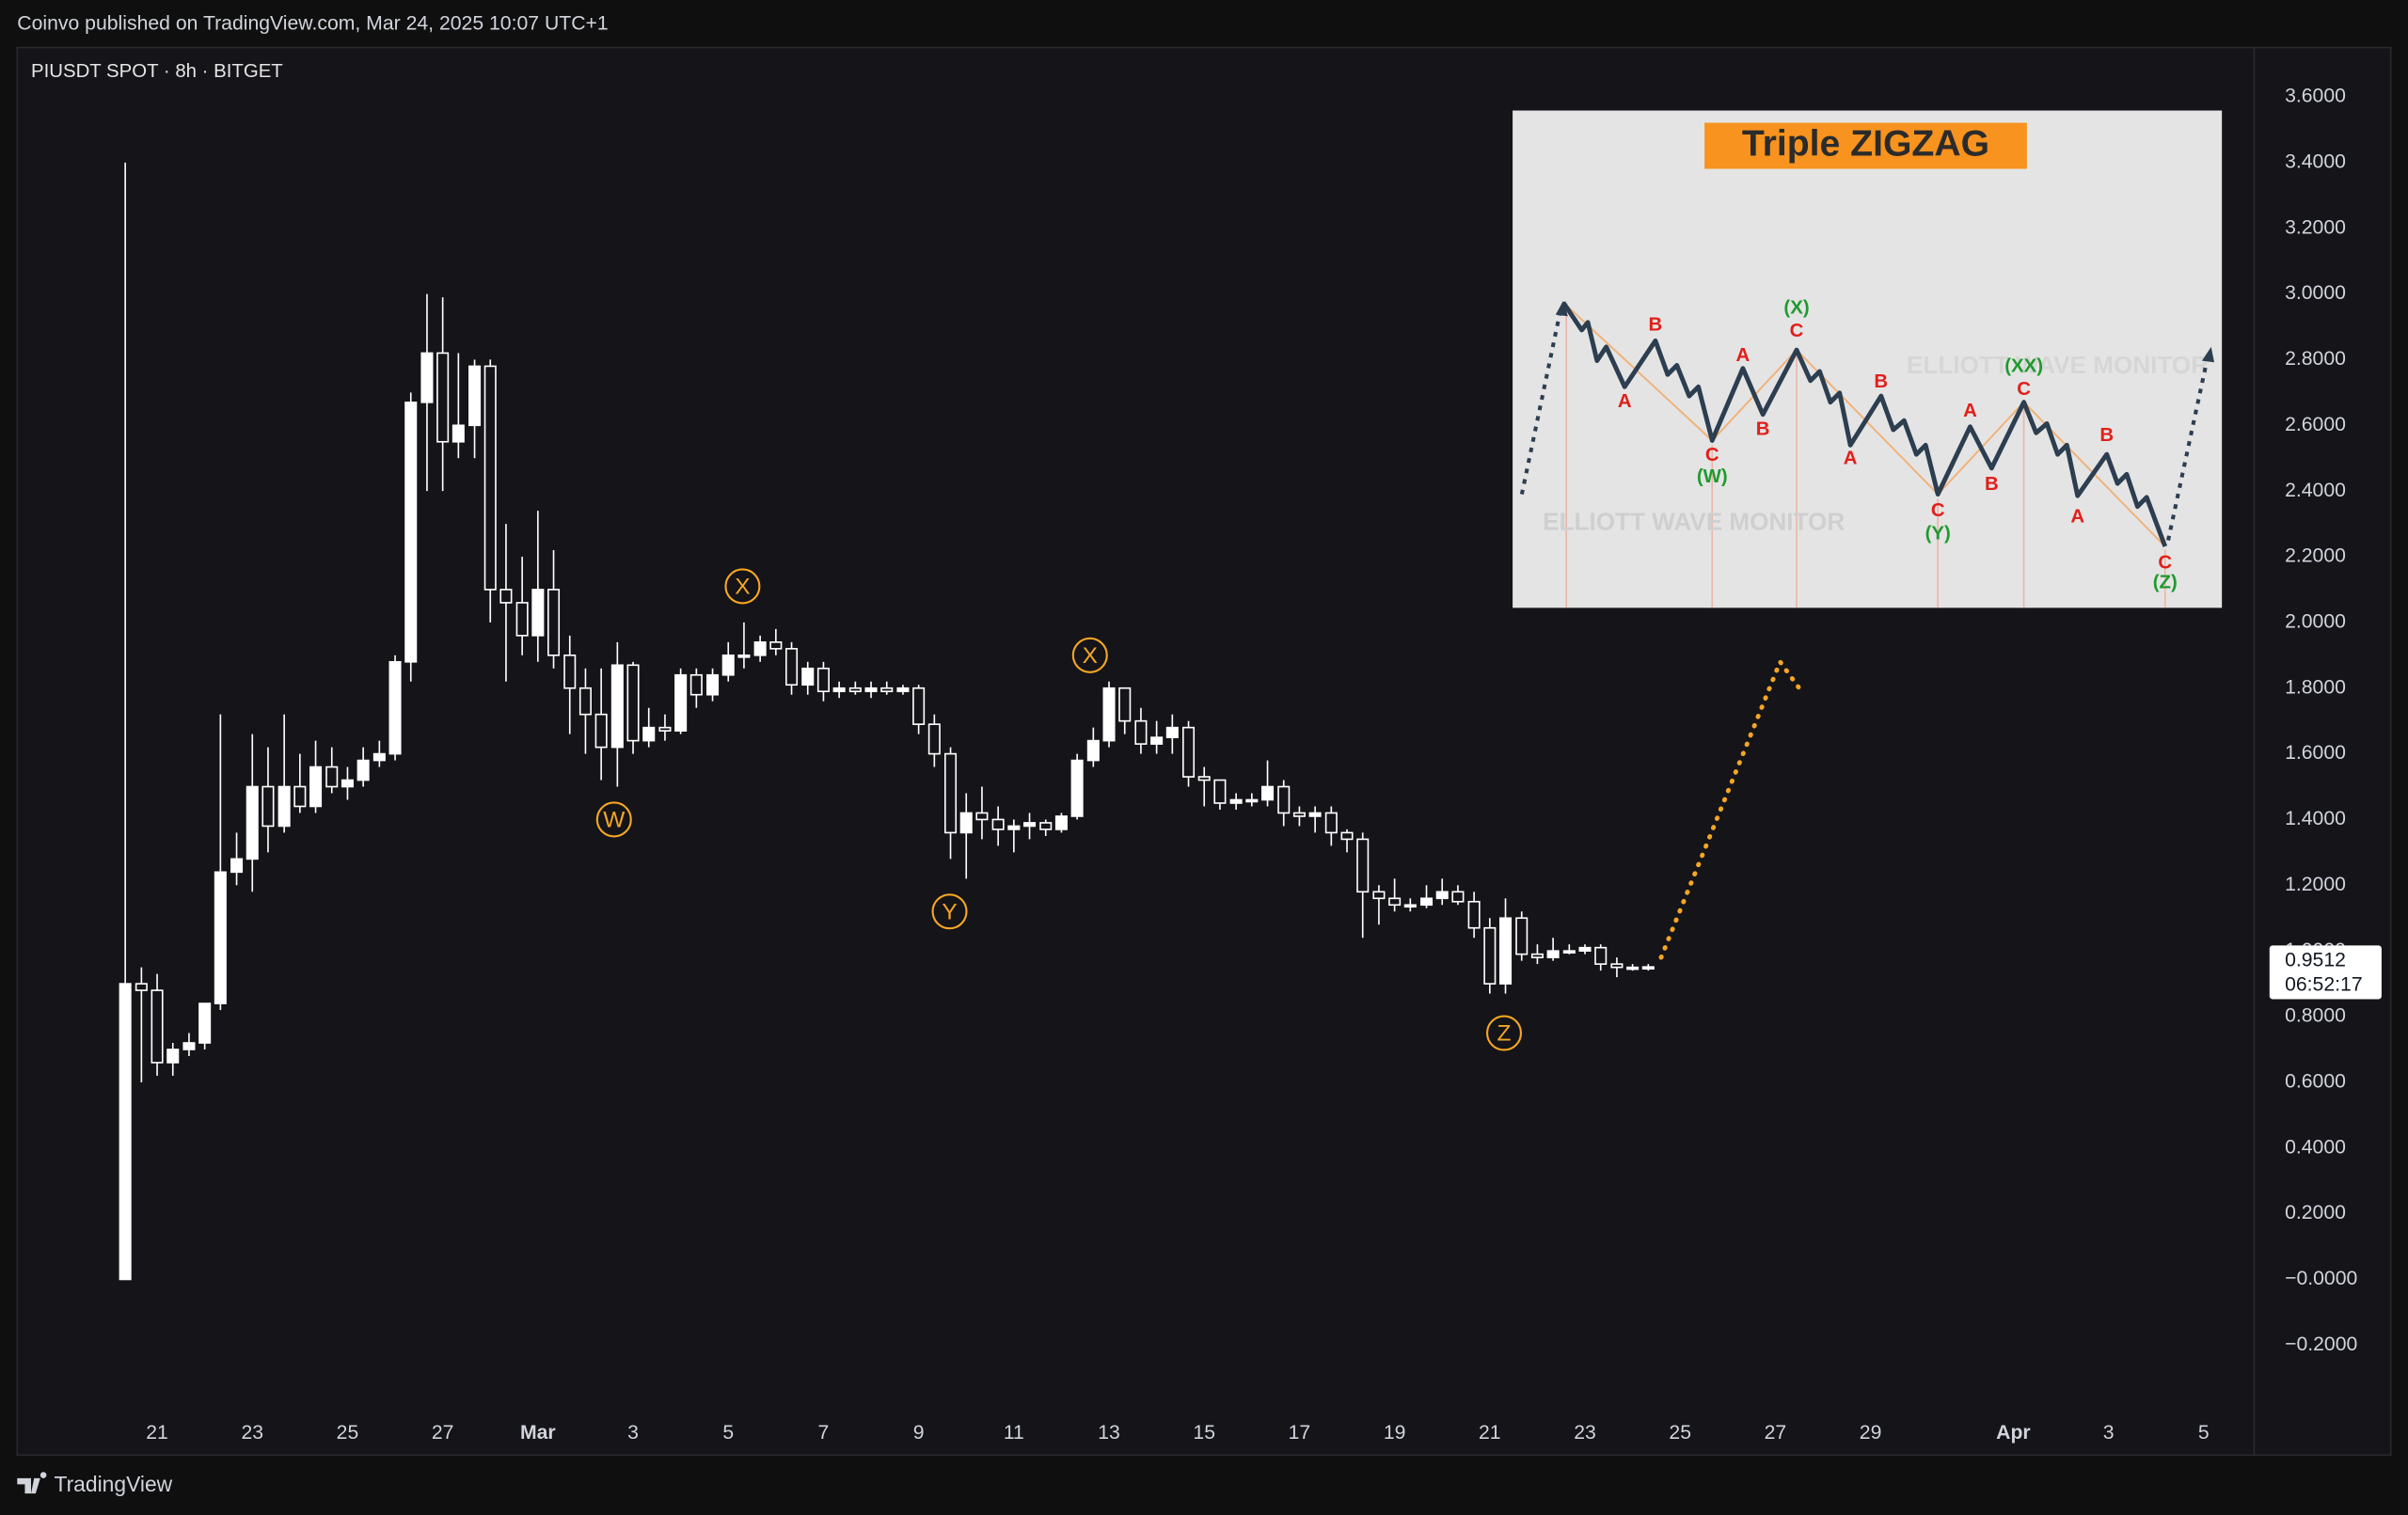 Image resolution: width=2408 pixels, height=1515 pixels. Describe the element at coordinates (1014, 1433) in the screenshot. I see `x-tick-label: 11` at that location.